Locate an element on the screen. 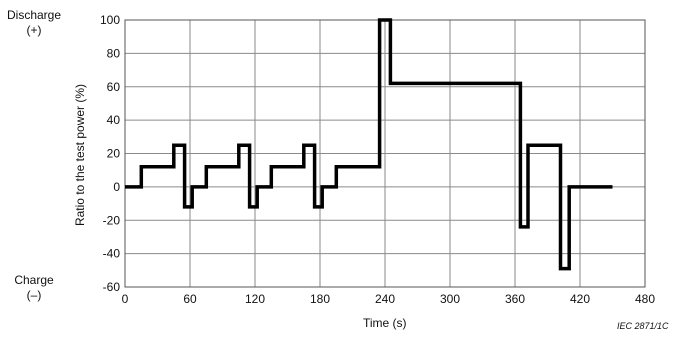 This screenshot has width=682, height=341. y-tick-label: 80 is located at coordinates (114, 53).